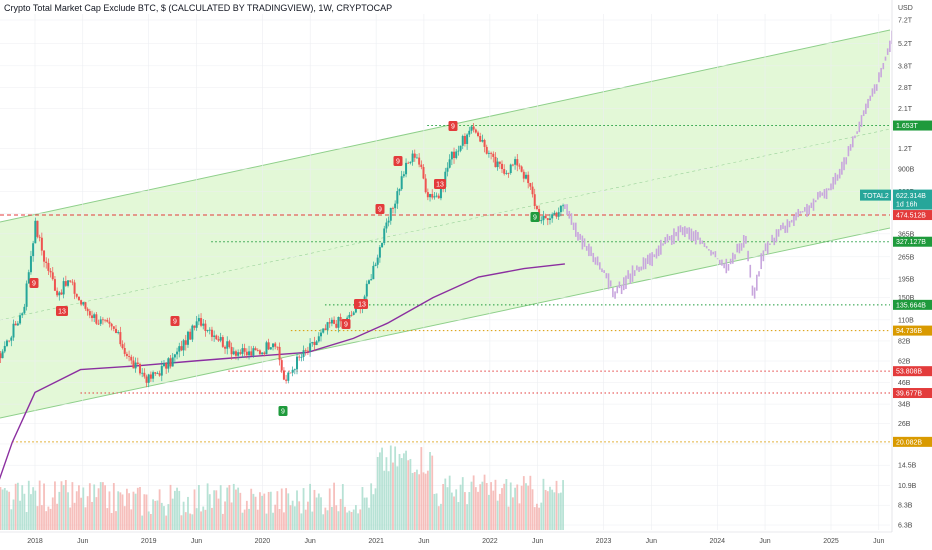 The width and height of the screenshot is (932, 550). What do you see at coordinates (876, 196) in the screenshot?
I see `symbol-badge-label: TOTAL2` at bounding box center [876, 196].